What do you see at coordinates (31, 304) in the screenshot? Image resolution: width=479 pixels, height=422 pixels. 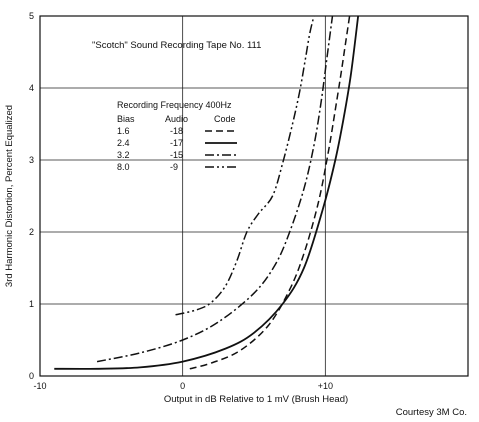 I see `y-tick-label: 1` at bounding box center [31, 304].